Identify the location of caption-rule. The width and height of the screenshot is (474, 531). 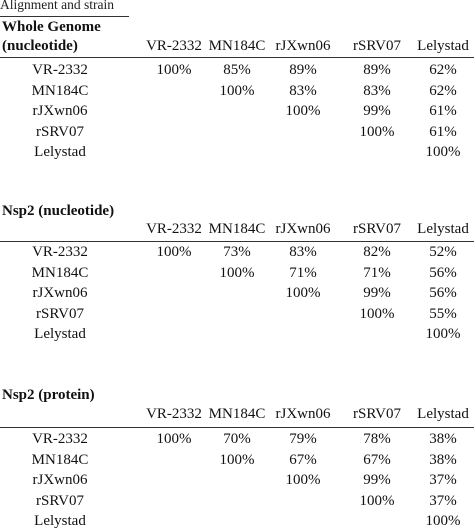
(64, 16).